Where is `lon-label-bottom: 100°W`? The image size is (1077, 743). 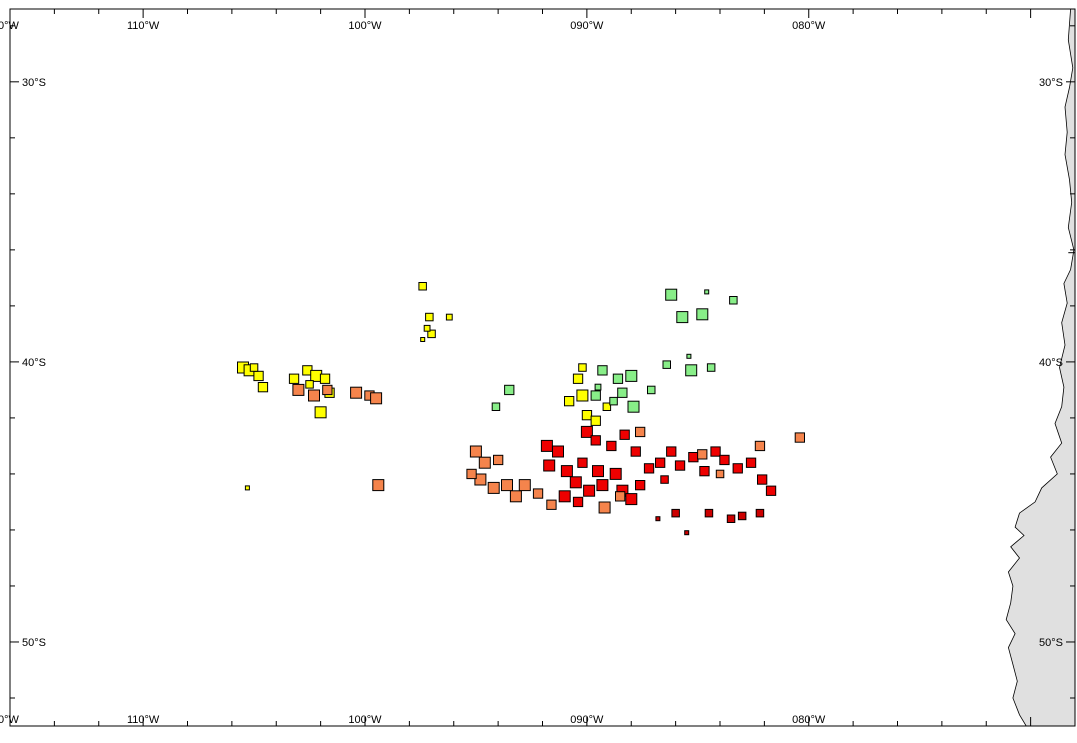
lon-label-bottom: 100°W is located at coordinates (365, 720).